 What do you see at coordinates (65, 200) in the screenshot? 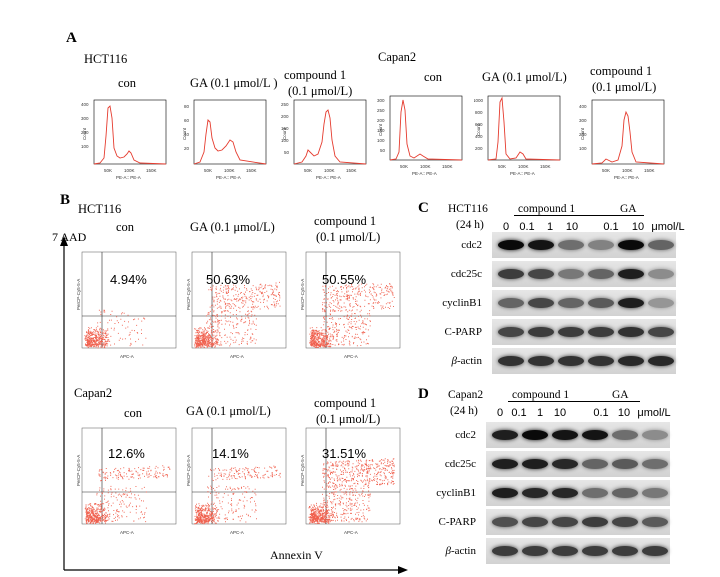
I see `panel-b-letter: B` at bounding box center [65, 200].